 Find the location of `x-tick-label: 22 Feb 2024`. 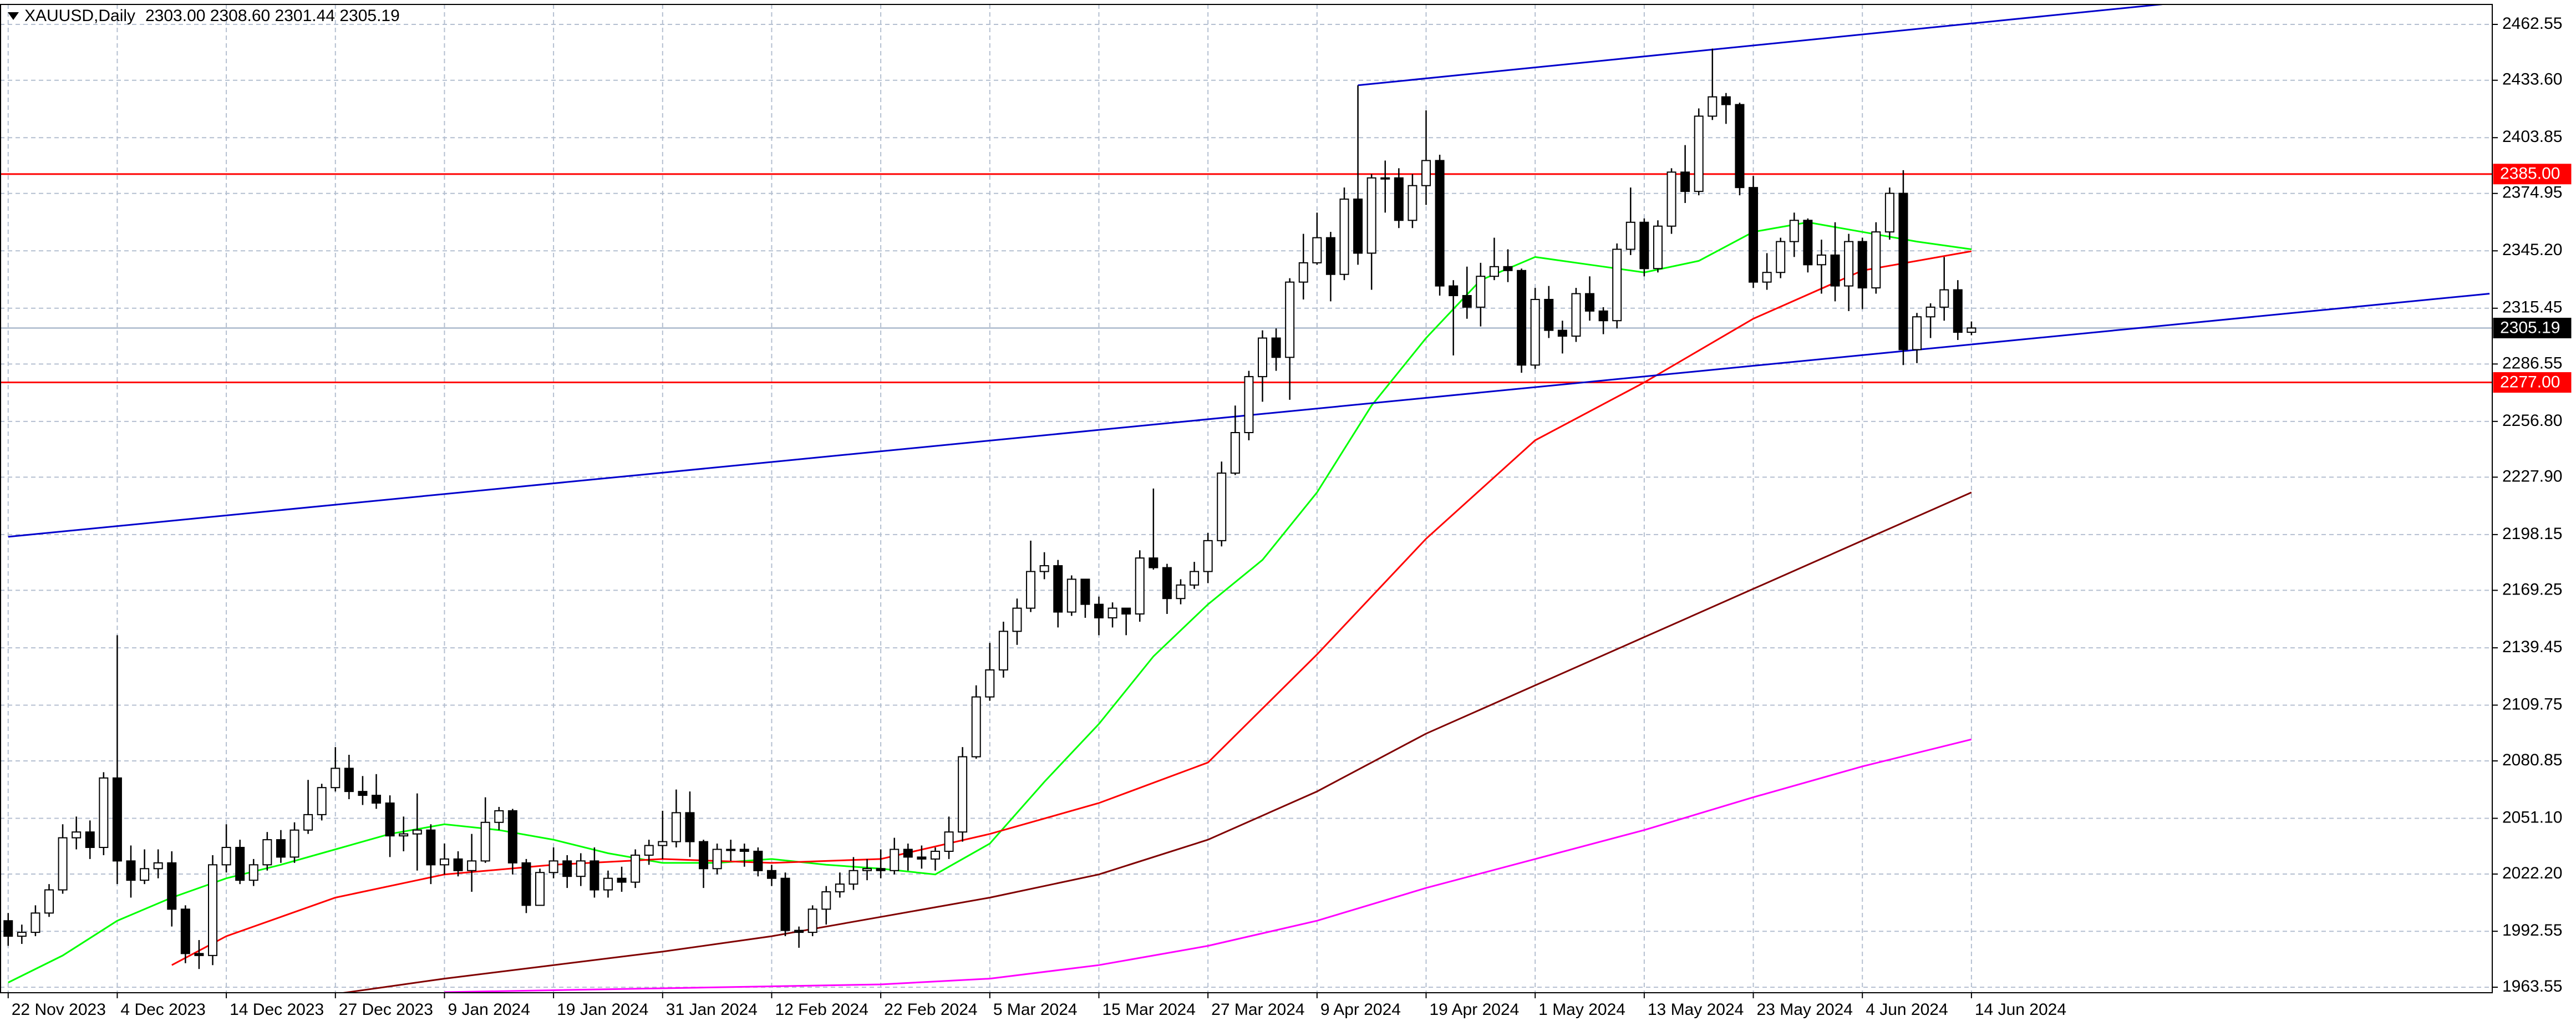

x-tick-label: 22 Feb 2024 is located at coordinates (930, 1009).